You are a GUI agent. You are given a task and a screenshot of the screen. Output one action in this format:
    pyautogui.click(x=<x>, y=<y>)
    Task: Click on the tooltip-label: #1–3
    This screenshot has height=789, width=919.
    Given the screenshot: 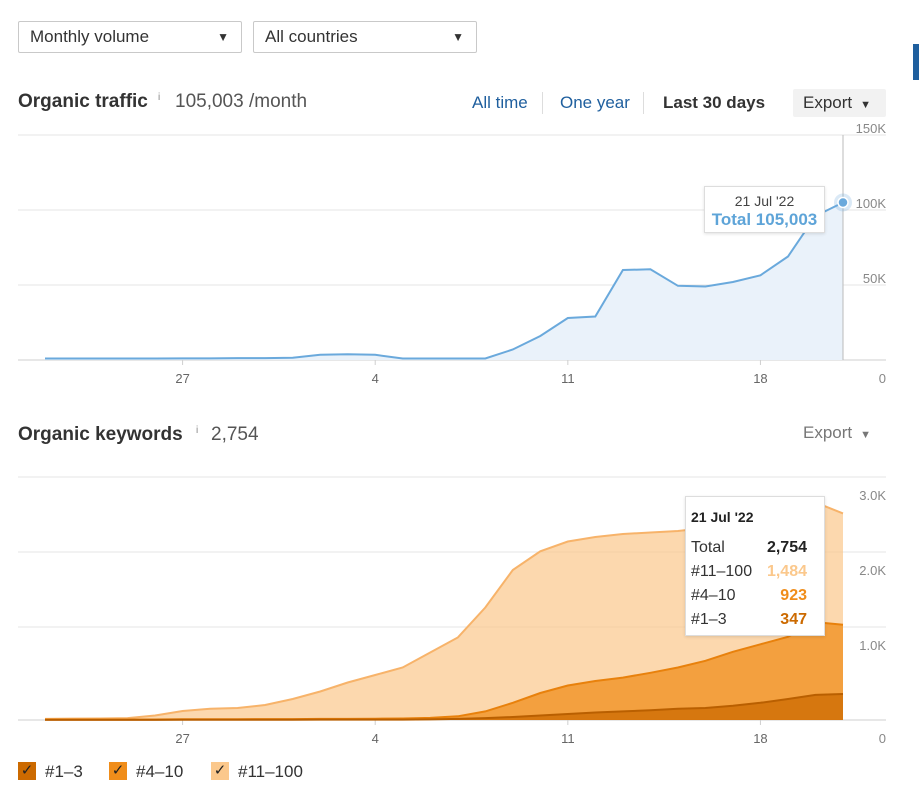 What is the action you would take?
    pyautogui.click(x=709, y=619)
    